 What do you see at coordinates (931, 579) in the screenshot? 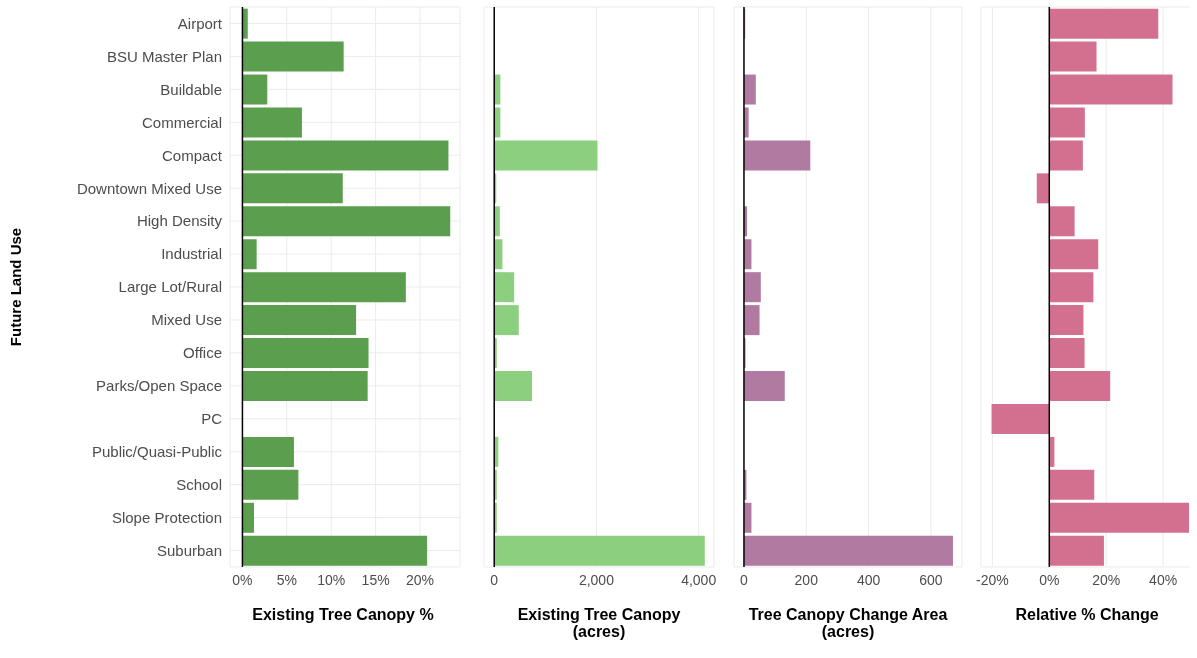
I see `x-tick-label: 600` at bounding box center [931, 579].